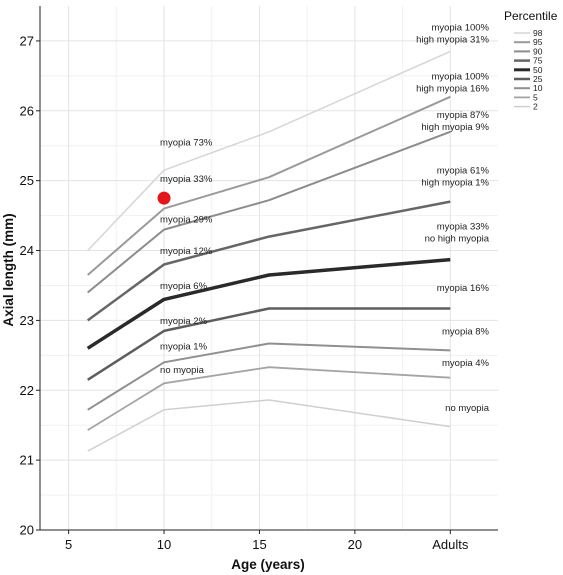  What do you see at coordinates (27, 40) in the screenshot?
I see `y-tick-label: 27` at bounding box center [27, 40].